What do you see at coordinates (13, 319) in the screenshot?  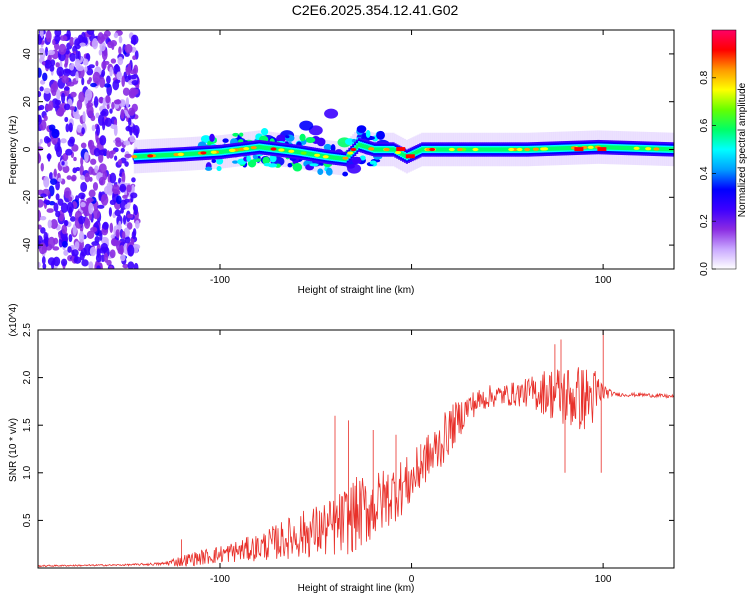 I see `snr-y-multiplier: (x10^4)` at bounding box center [13, 319].